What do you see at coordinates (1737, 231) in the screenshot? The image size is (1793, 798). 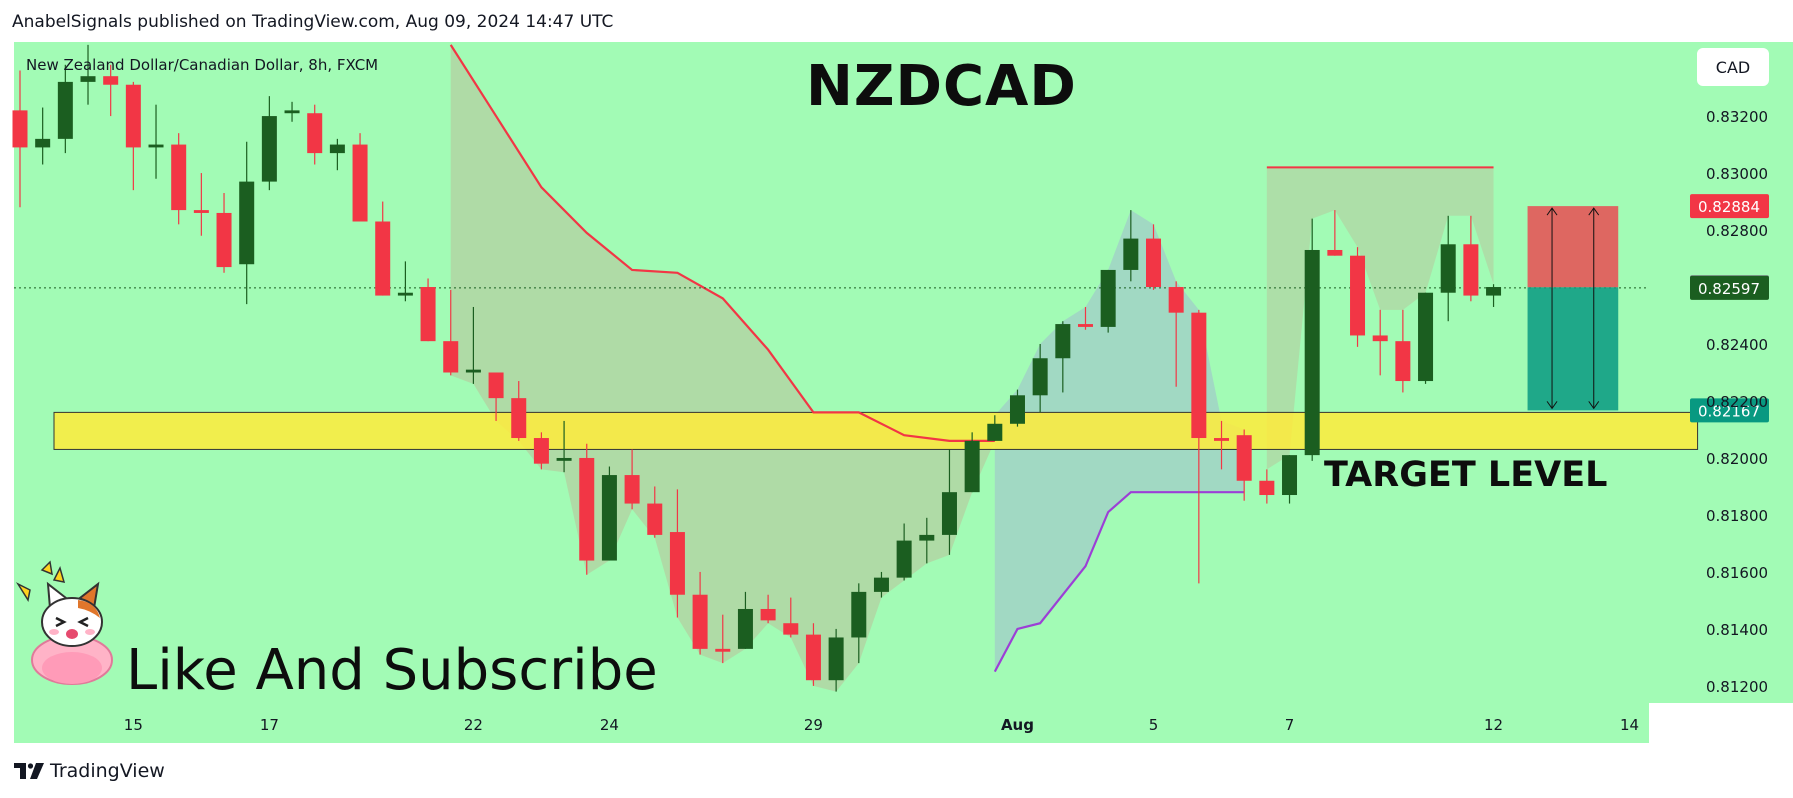 I see `y-tick-label: 0.82800` at bounding box center [1737, 231].